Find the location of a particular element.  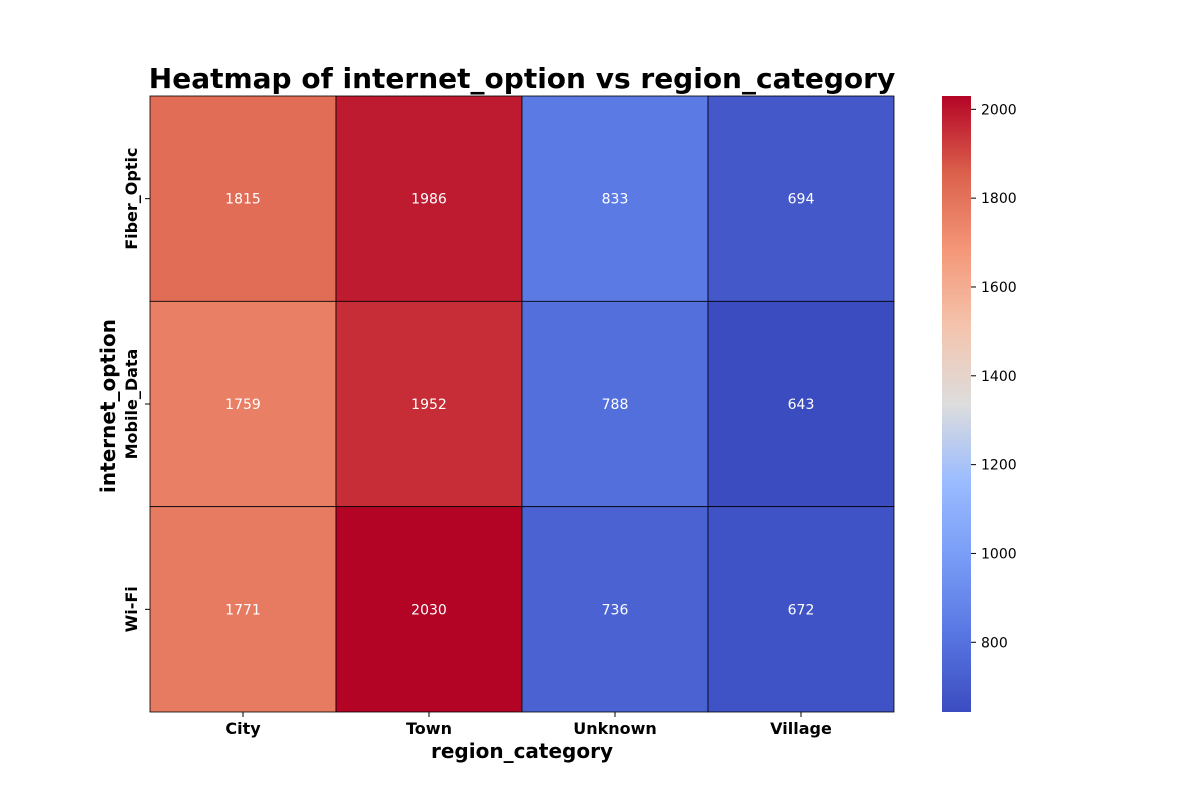

colorbar-tick-label: 1400 is located at coordinates (999, 377).